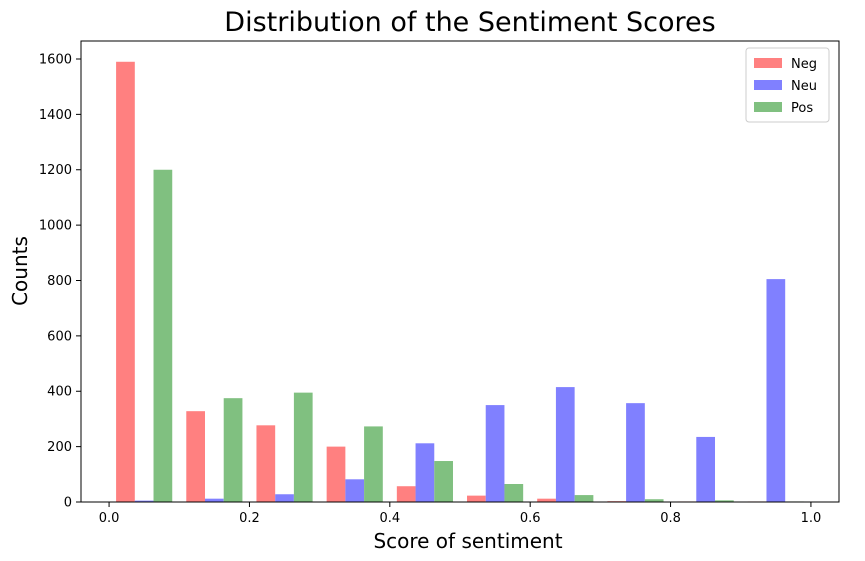 Image resolution: width=865 pixels, height=561 pixels. I want to click on legend-swatch-pos, so click(768, 107).